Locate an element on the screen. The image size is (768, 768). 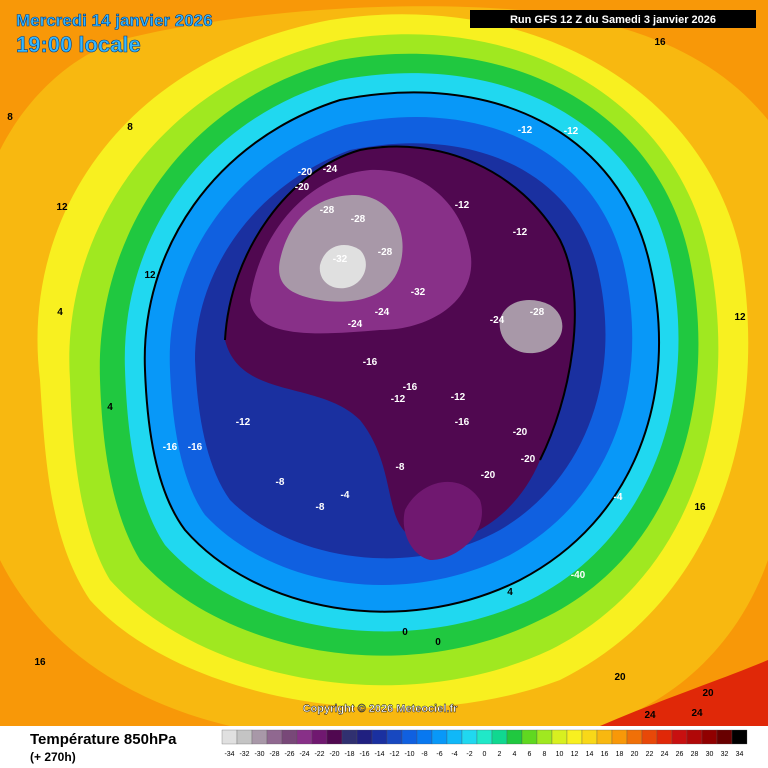
map-label: -32 is located at coordinates (340, 259).